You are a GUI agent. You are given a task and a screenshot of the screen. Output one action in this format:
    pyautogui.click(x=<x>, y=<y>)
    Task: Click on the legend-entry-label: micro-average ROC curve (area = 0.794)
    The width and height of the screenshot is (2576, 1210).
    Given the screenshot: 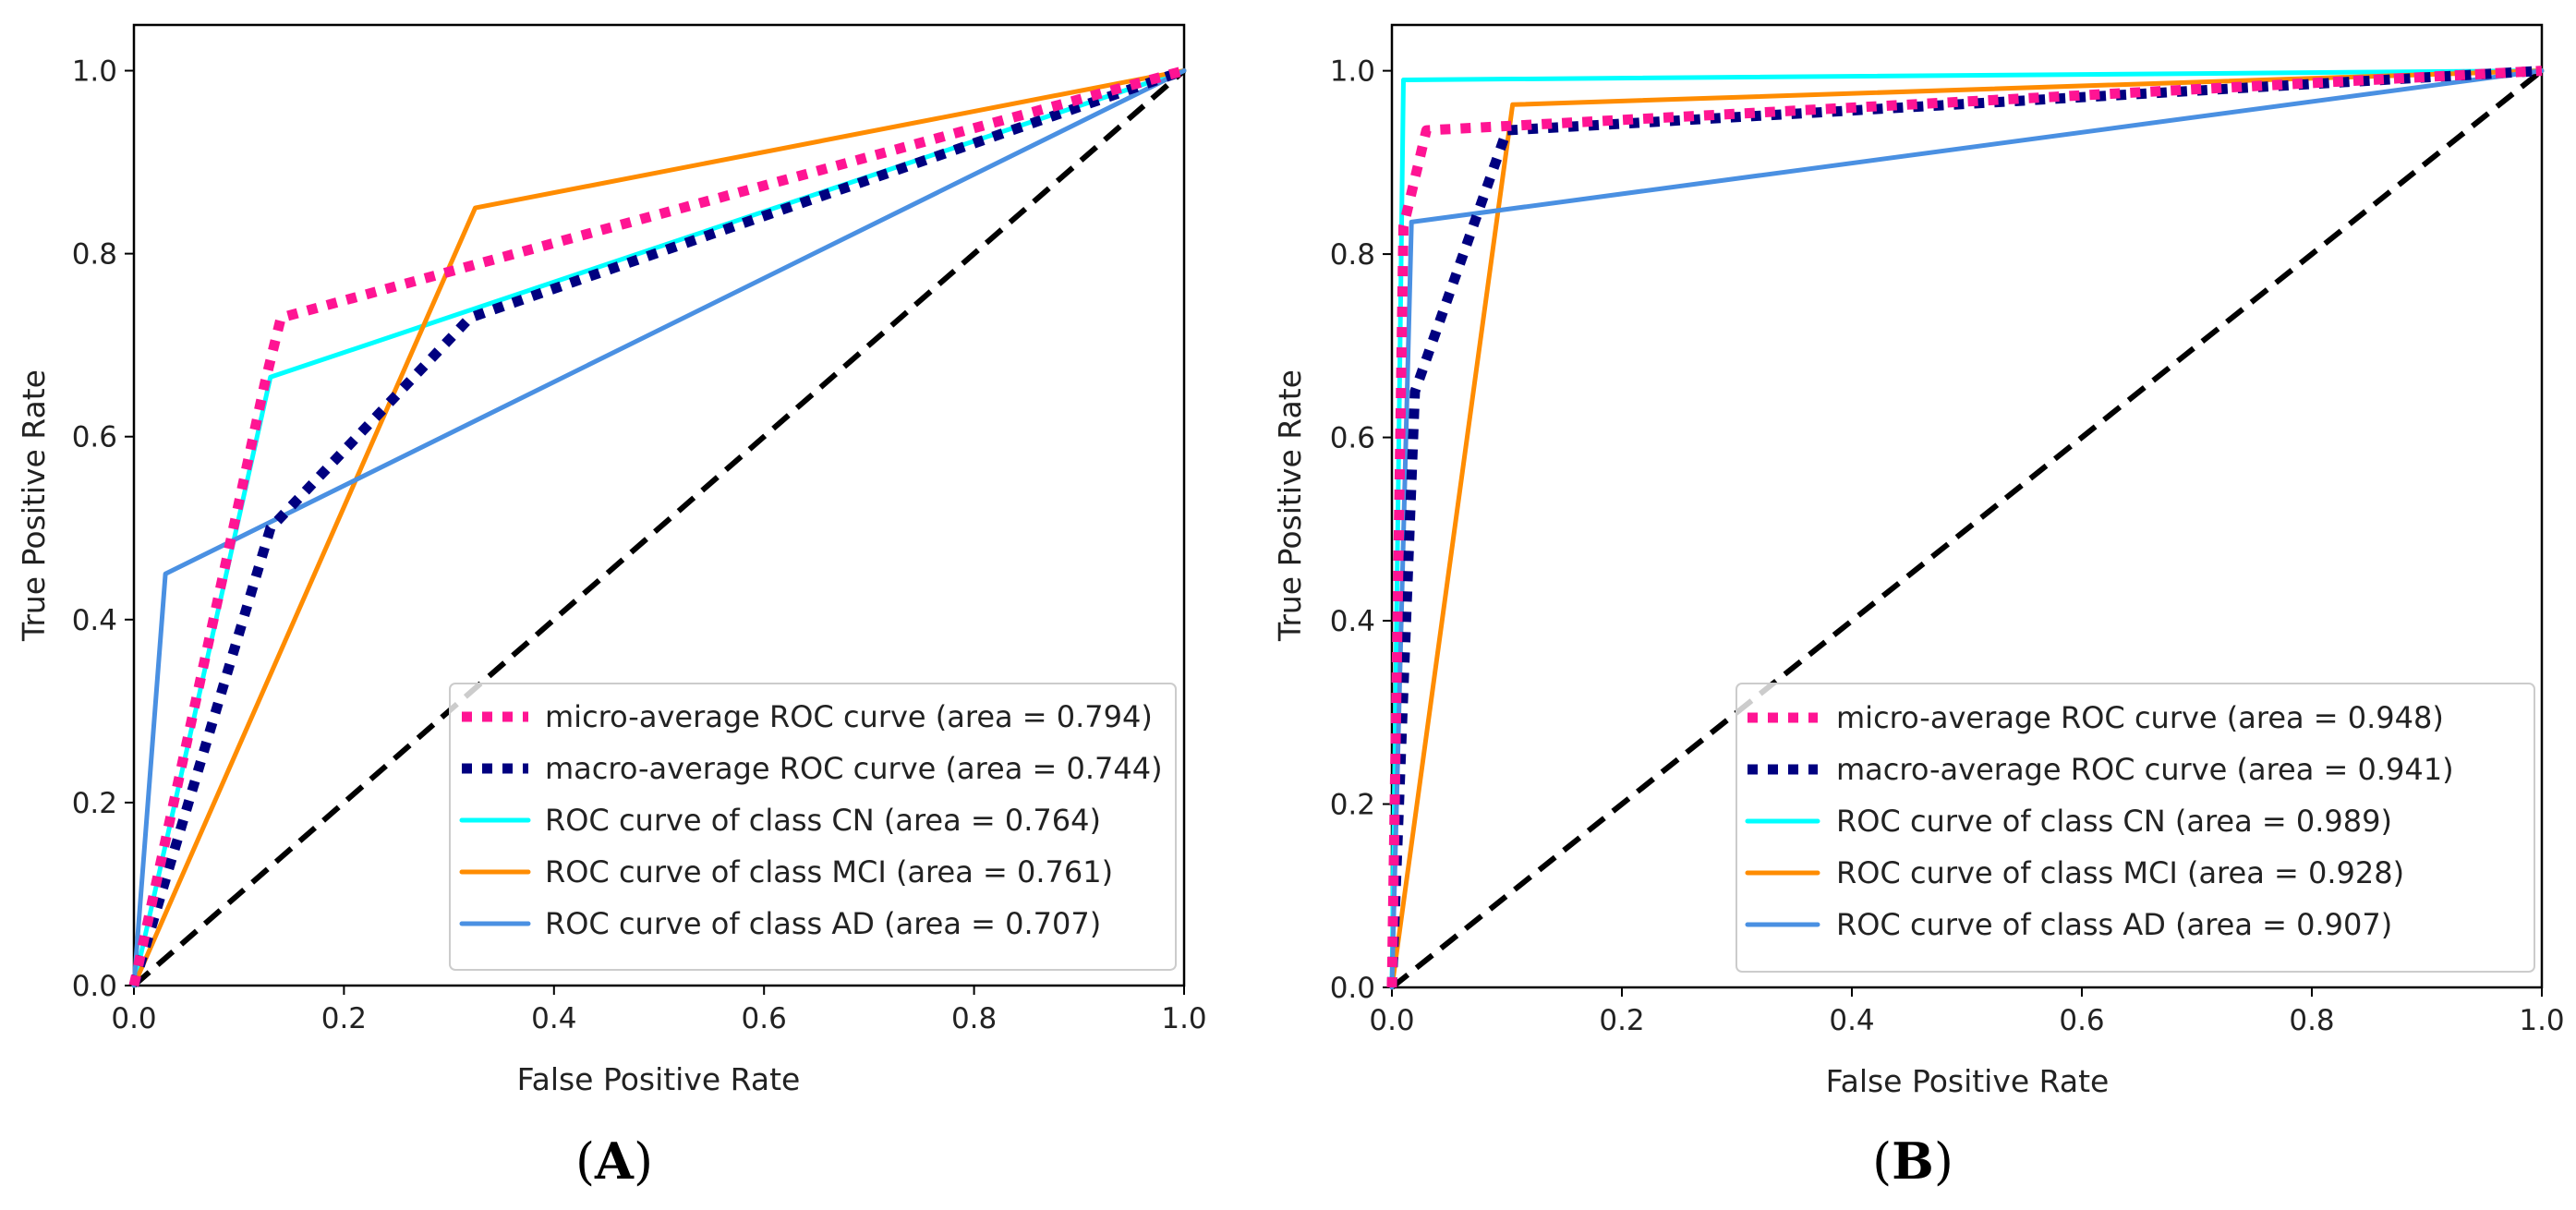 What is the action you would take?
    pyautogui.click(x=849, y=716)
    